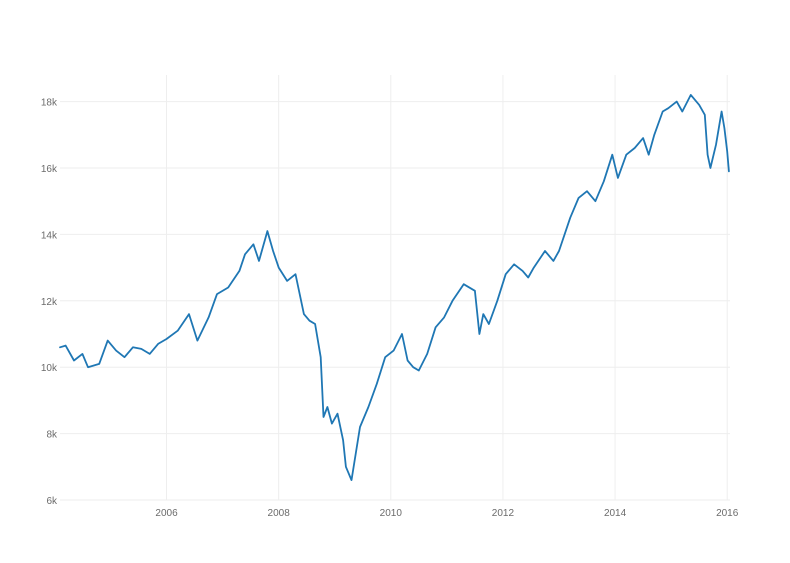 The width and height of the screenshot is (790, 563). I want to click on x-tick-label: 2016, so click(727, 513).